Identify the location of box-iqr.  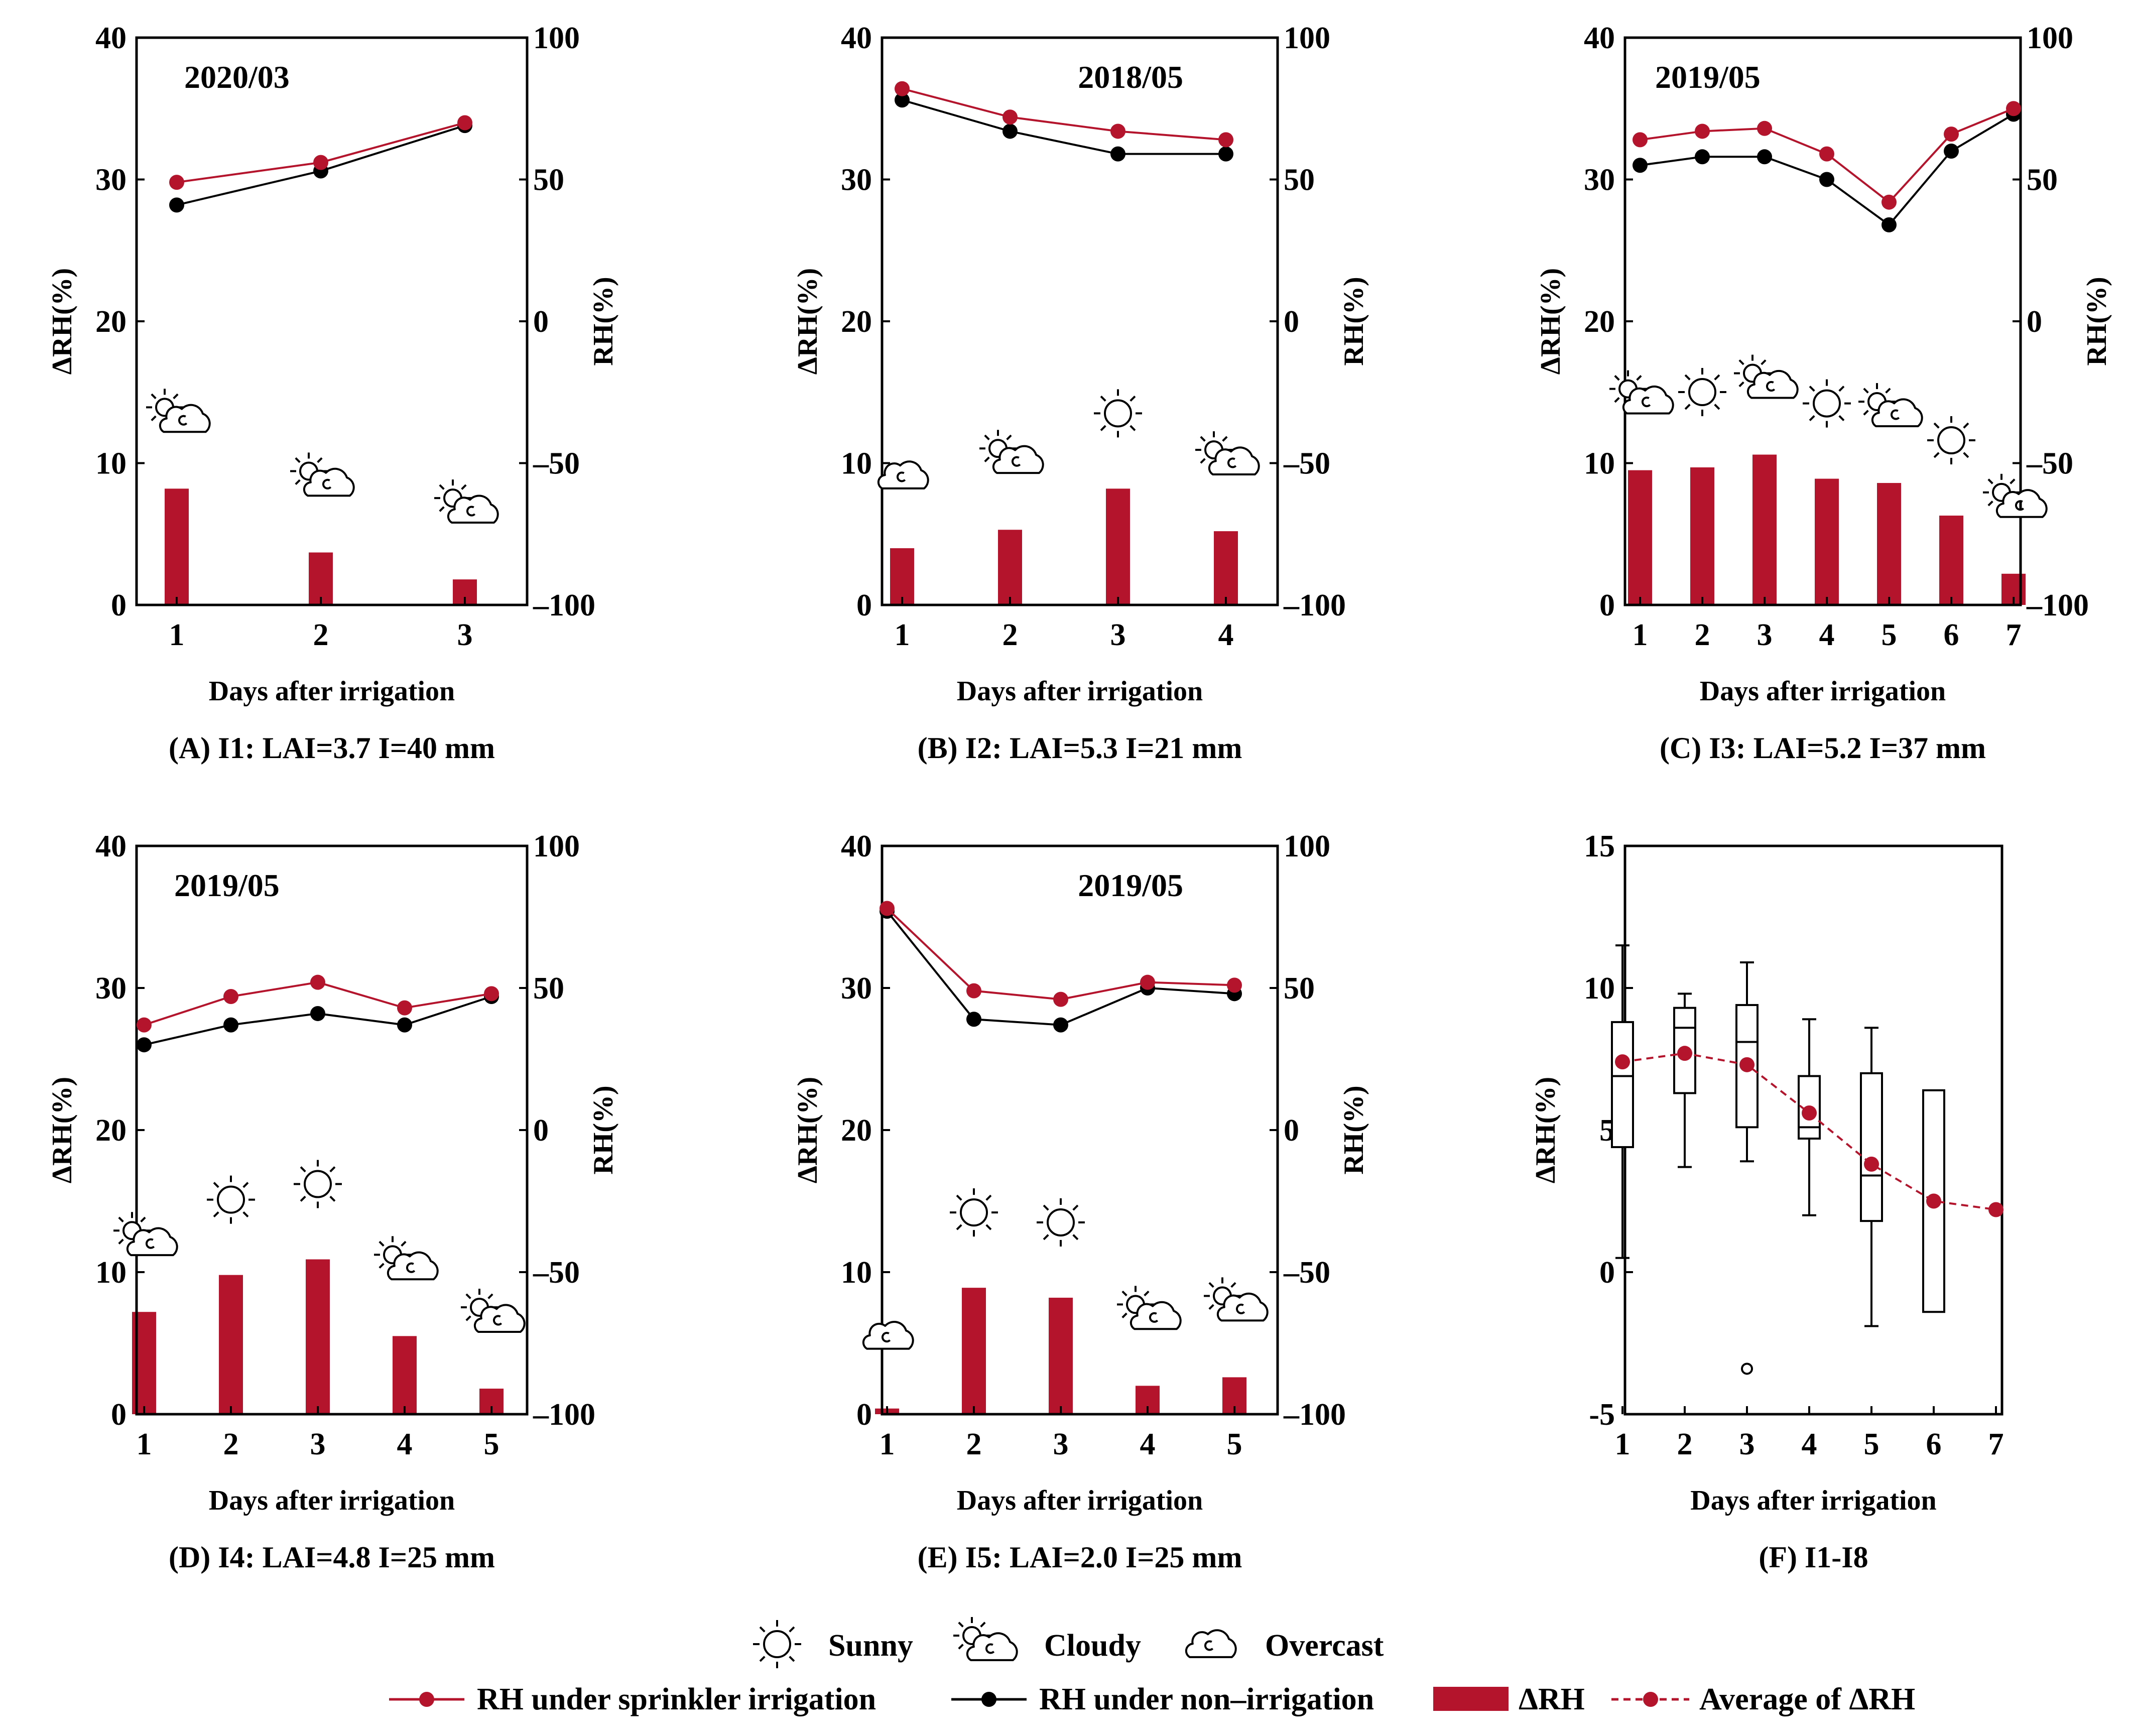
(1623, 1084).